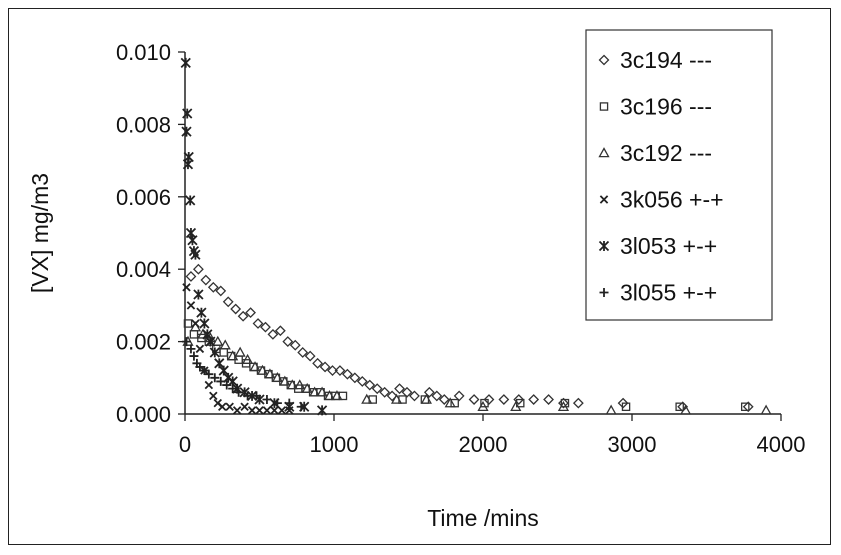  What do you see at coordinates (143, 197) in the screenshot?
I see `y-tick-label: 0.006` at bounding box center [143, 197].